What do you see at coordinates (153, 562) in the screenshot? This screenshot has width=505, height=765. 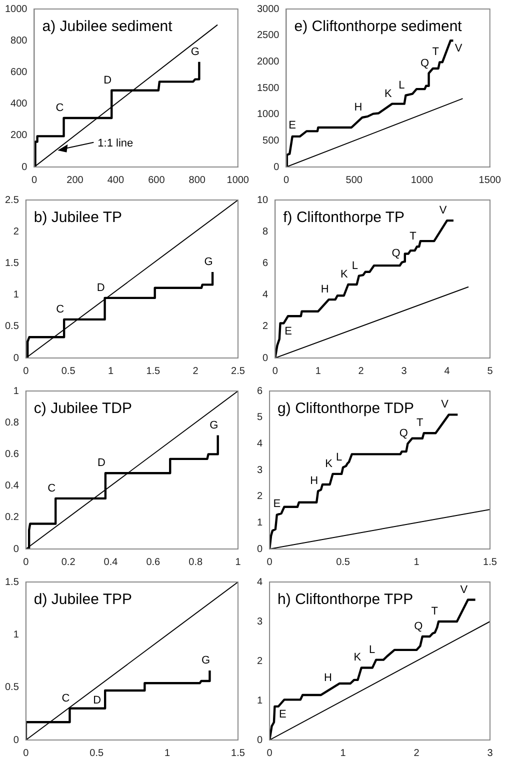 I see `x-tick-label: 0.6` at bounding box center [153, 562].